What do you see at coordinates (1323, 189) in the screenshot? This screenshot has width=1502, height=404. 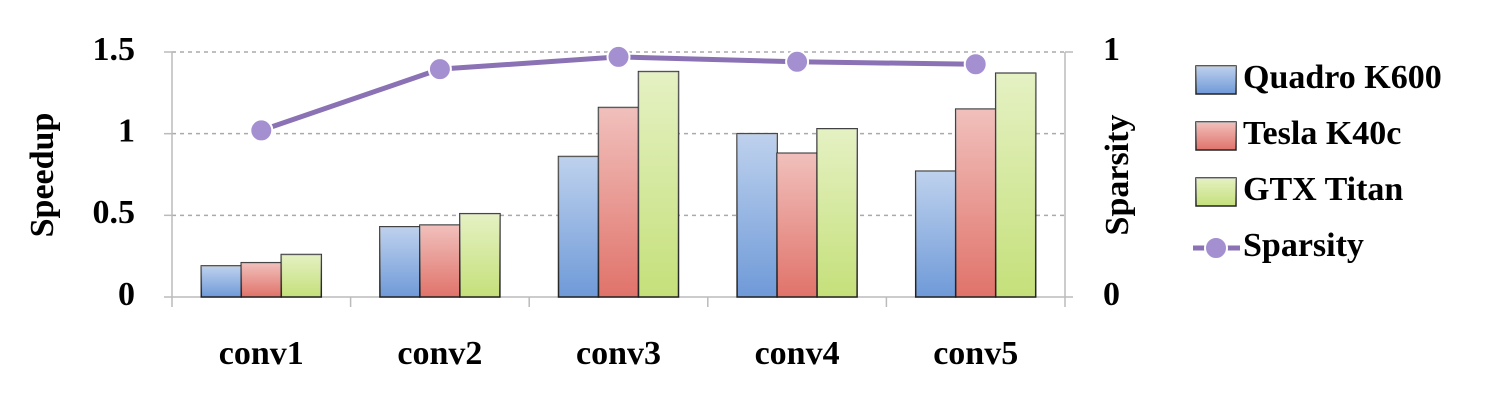 I see `legend-label: GTX Titan` at bounding box center [1323, 189].